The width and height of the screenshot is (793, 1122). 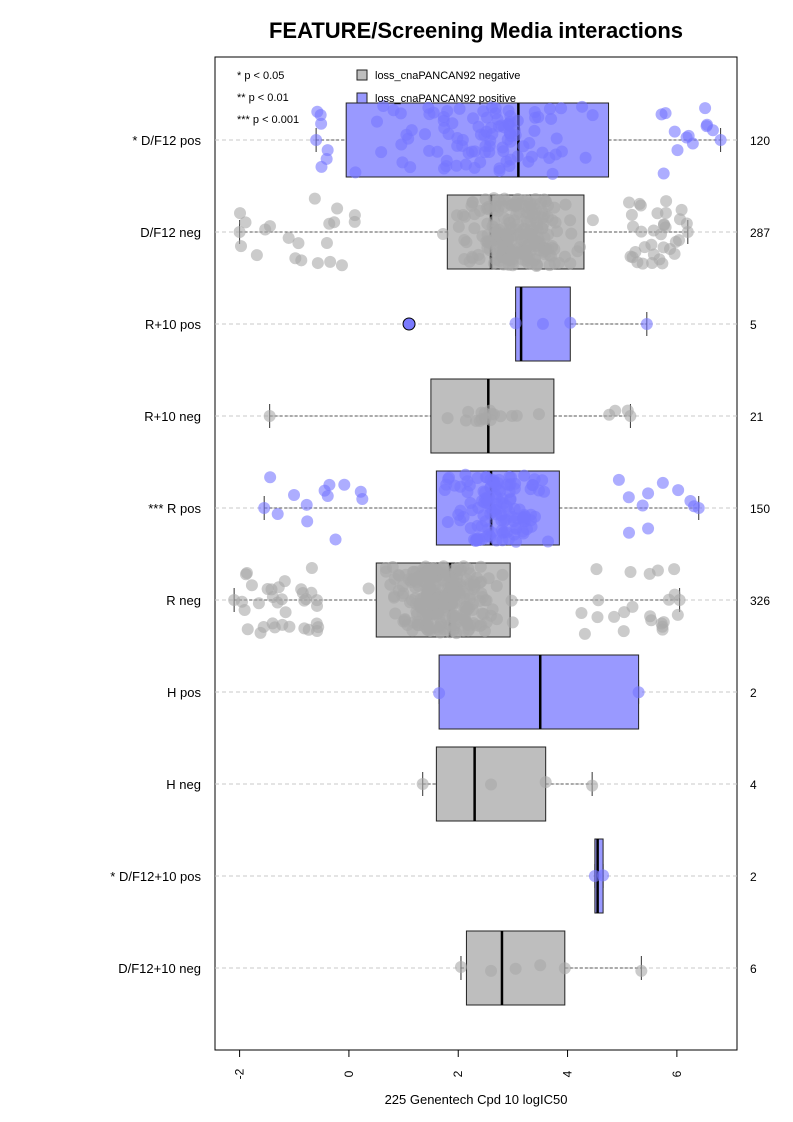 What do you see at coordinates (173, 324) in the screenshot?
I see `group-label-r-10-pos: R+10 pos` at bounding box center [173, 324].